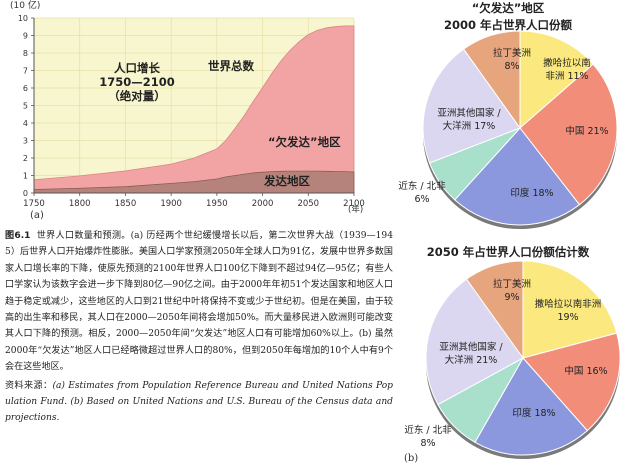 Image resolution: width=628 pixels, height=469 pixels. I want to click on x-tick-label: 1800, so click(80, 204).